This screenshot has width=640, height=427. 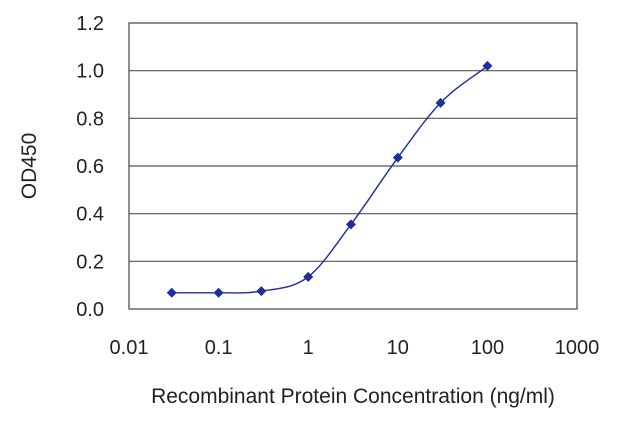 What do you see at coordinates (90, 24) in the screenshot?
I see `y-tick-label-6: 1.2` at bounding box center [90, 24].